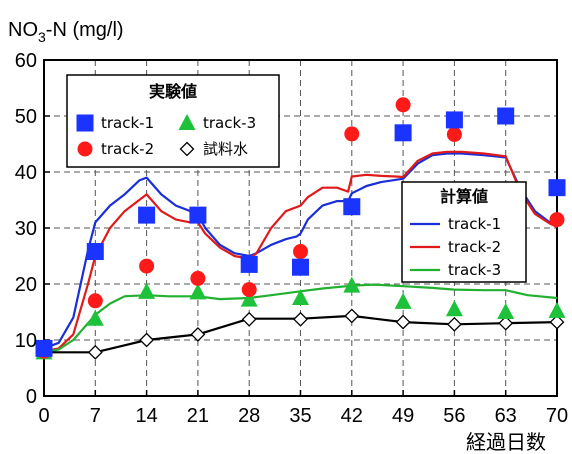  What do you see at coordinates (187, 149) in the screenshot?
I see `legend-marker-試料水` at bounding box center [187, 149].